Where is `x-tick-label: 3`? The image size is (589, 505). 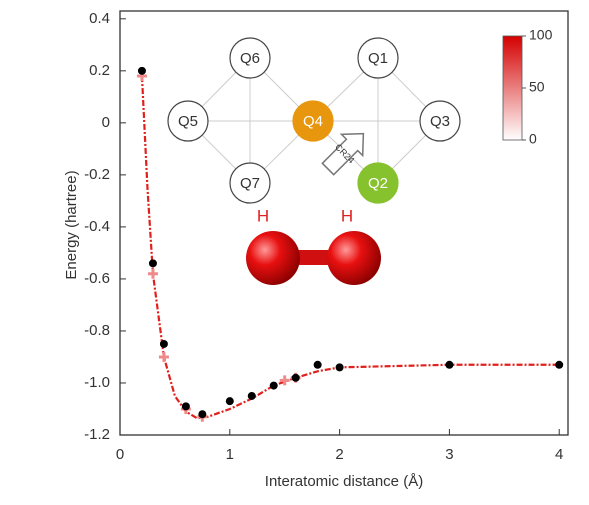
x-tick-label: 3 is located at coordinates (449, 454).